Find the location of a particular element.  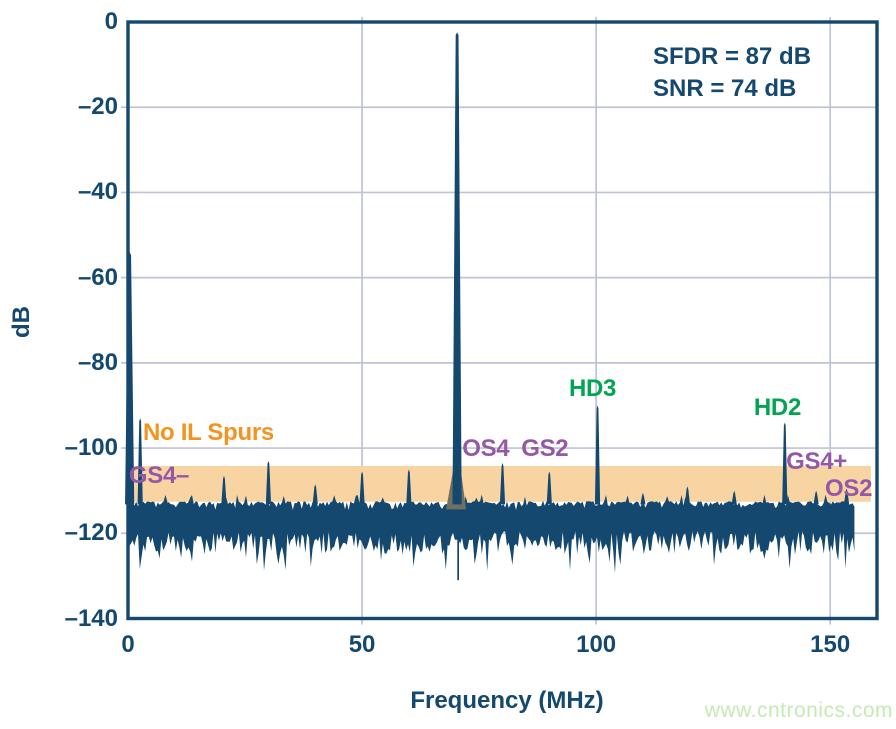

hd3-spur-peak is located at coordinates (597, 455).